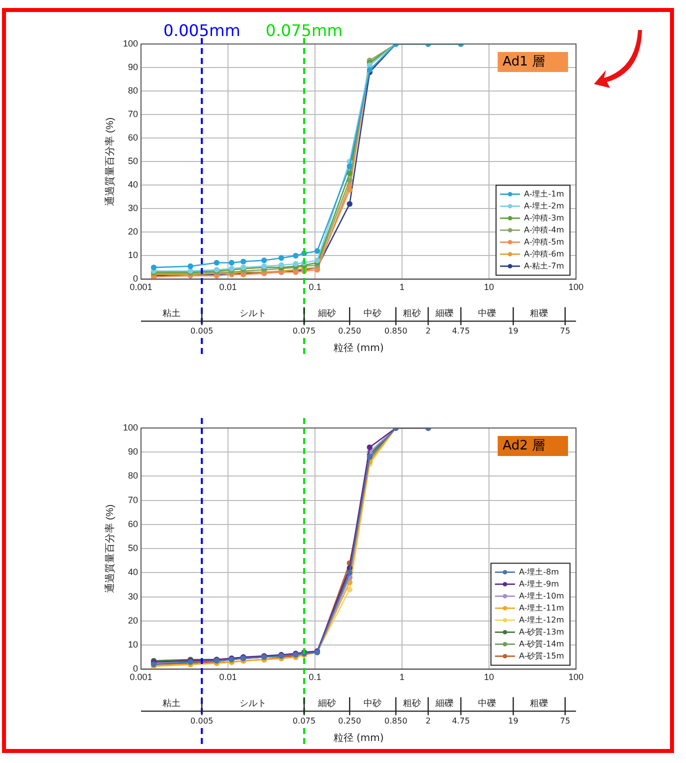 Image resolution: width=686 pixels, height=763 pixels. I want to click on ref-line-label: 0.005mm, so click(201, 30).